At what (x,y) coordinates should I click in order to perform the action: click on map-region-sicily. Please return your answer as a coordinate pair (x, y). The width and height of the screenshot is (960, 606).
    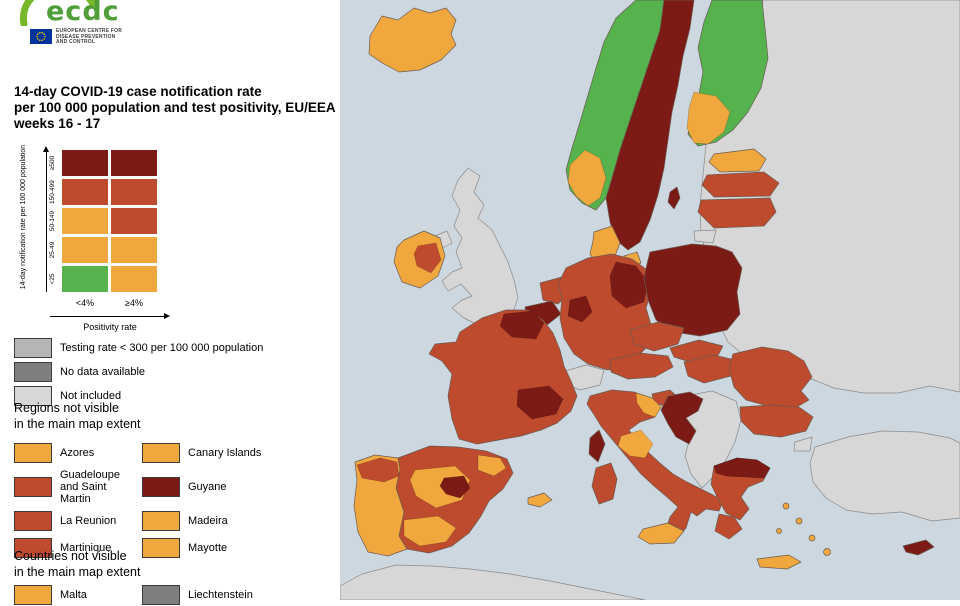
    Looking at the image, I should click on (661, 533).